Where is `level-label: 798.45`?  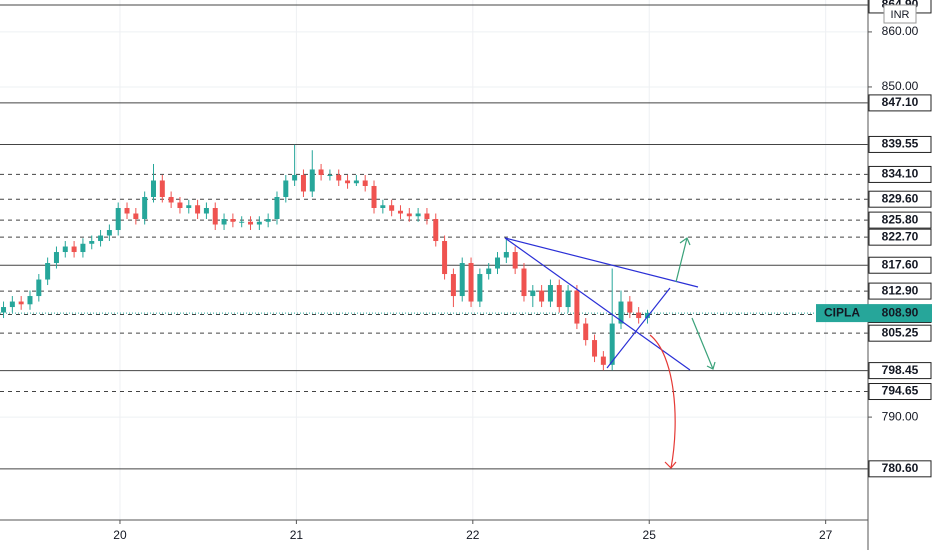 level-label: 798.45 is located at coordinates (900, 370).